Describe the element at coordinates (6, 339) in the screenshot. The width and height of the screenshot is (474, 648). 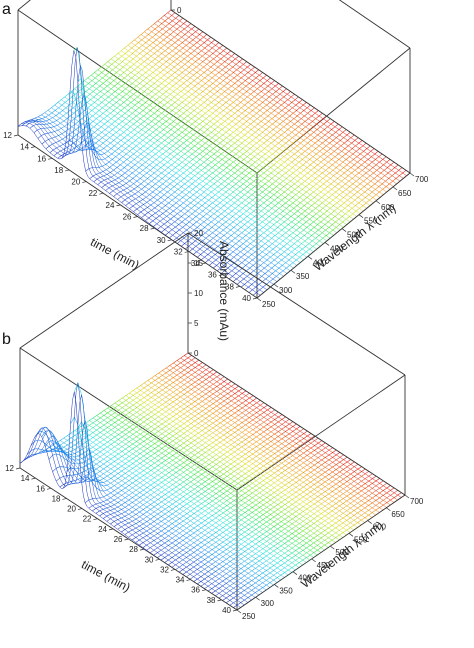
I see `panel-b-label: b` at that location.